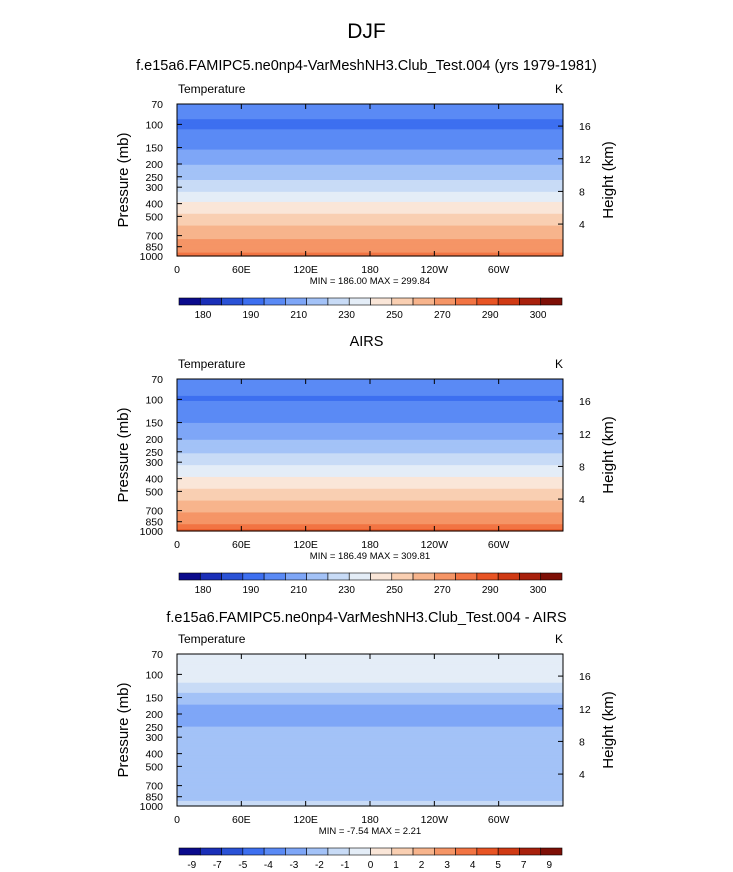 The width and height of the screenshot is (733, 872). Describe the element at coordinates (473, 864) in the screenshot. I see `colorbar-label: 4` at that location.